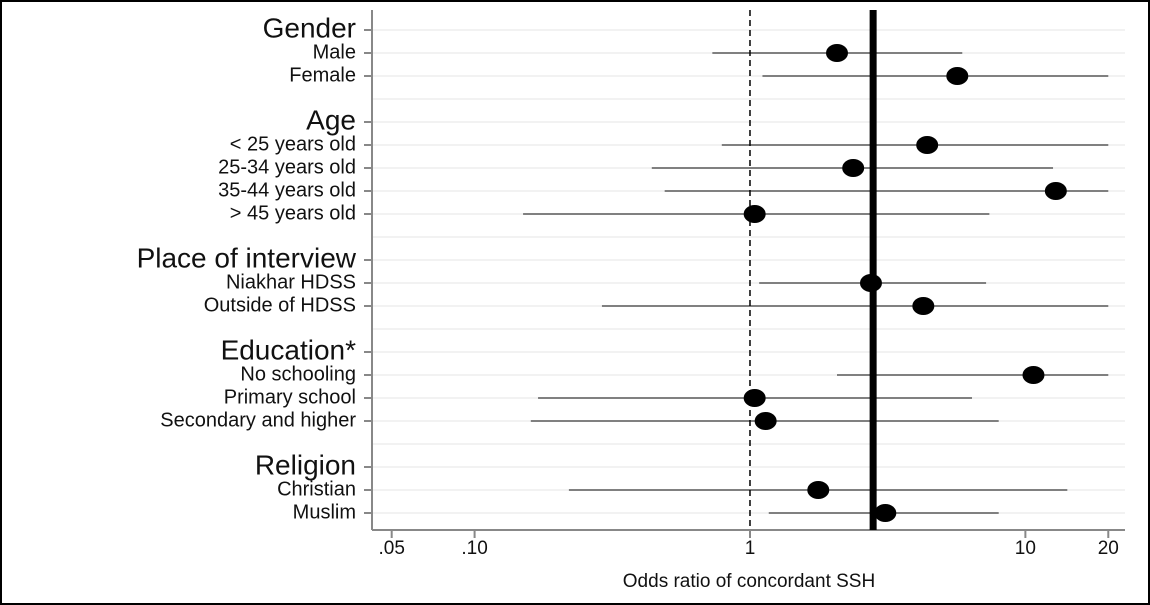 This screenshot has width=1150, height=605. I want to click on row-label: 25-34 years old, so click(287, 167).